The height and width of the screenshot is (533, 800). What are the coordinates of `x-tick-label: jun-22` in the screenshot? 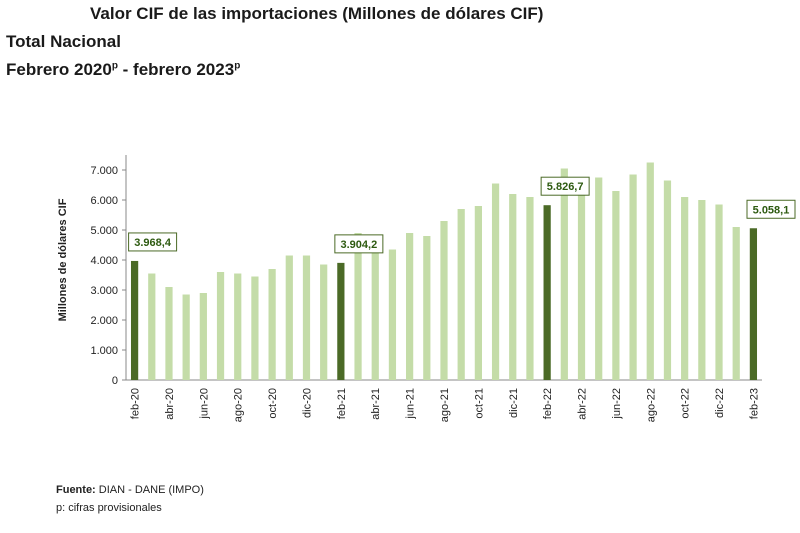 It's located at (617, 404).